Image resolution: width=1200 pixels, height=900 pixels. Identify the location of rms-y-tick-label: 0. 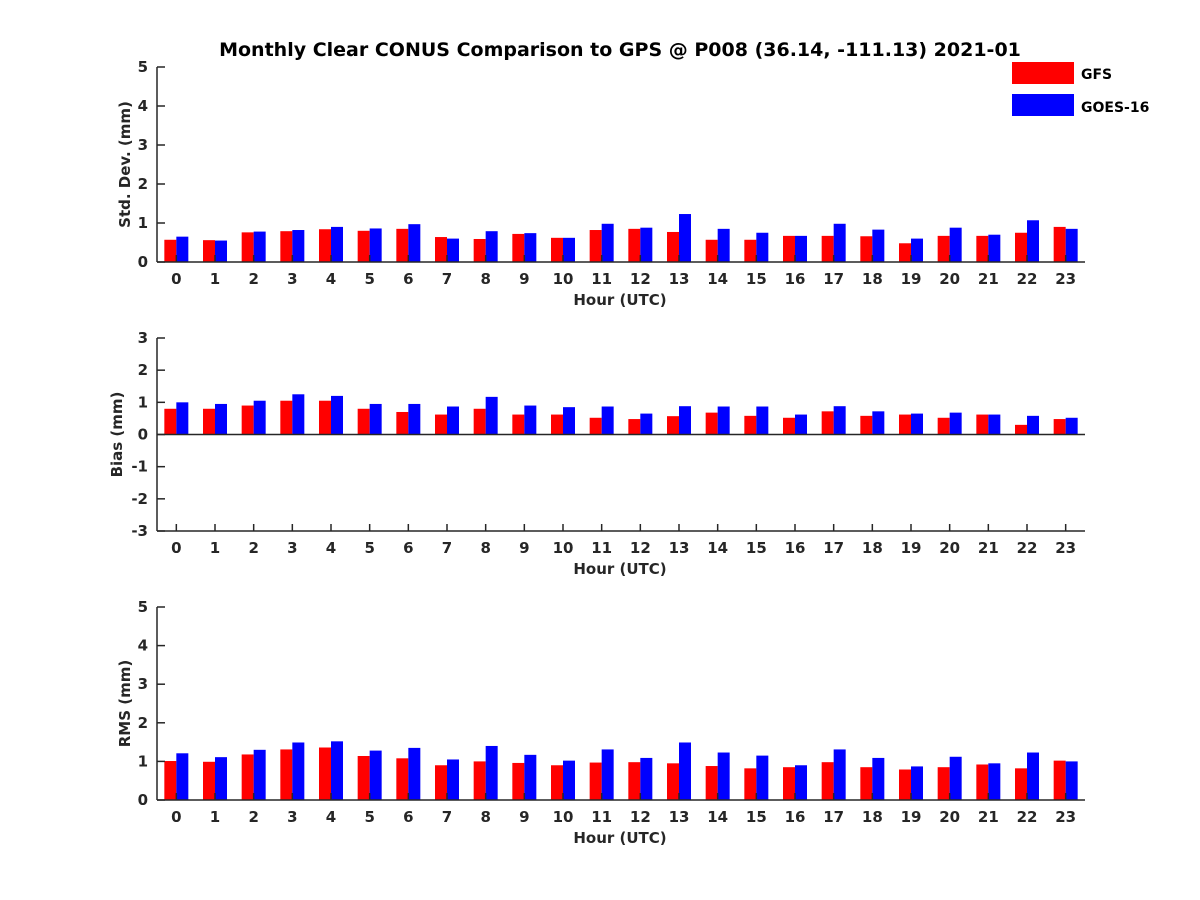
(143, 800).